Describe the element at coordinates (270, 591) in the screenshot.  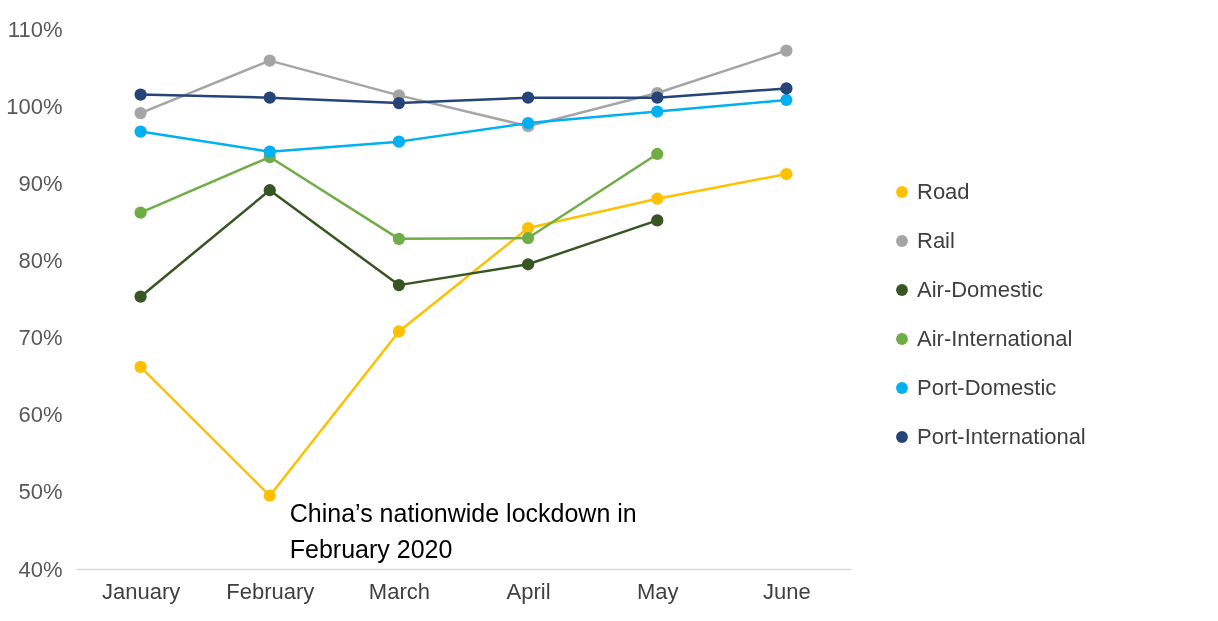
I see `x-tick-label: February` at that location.